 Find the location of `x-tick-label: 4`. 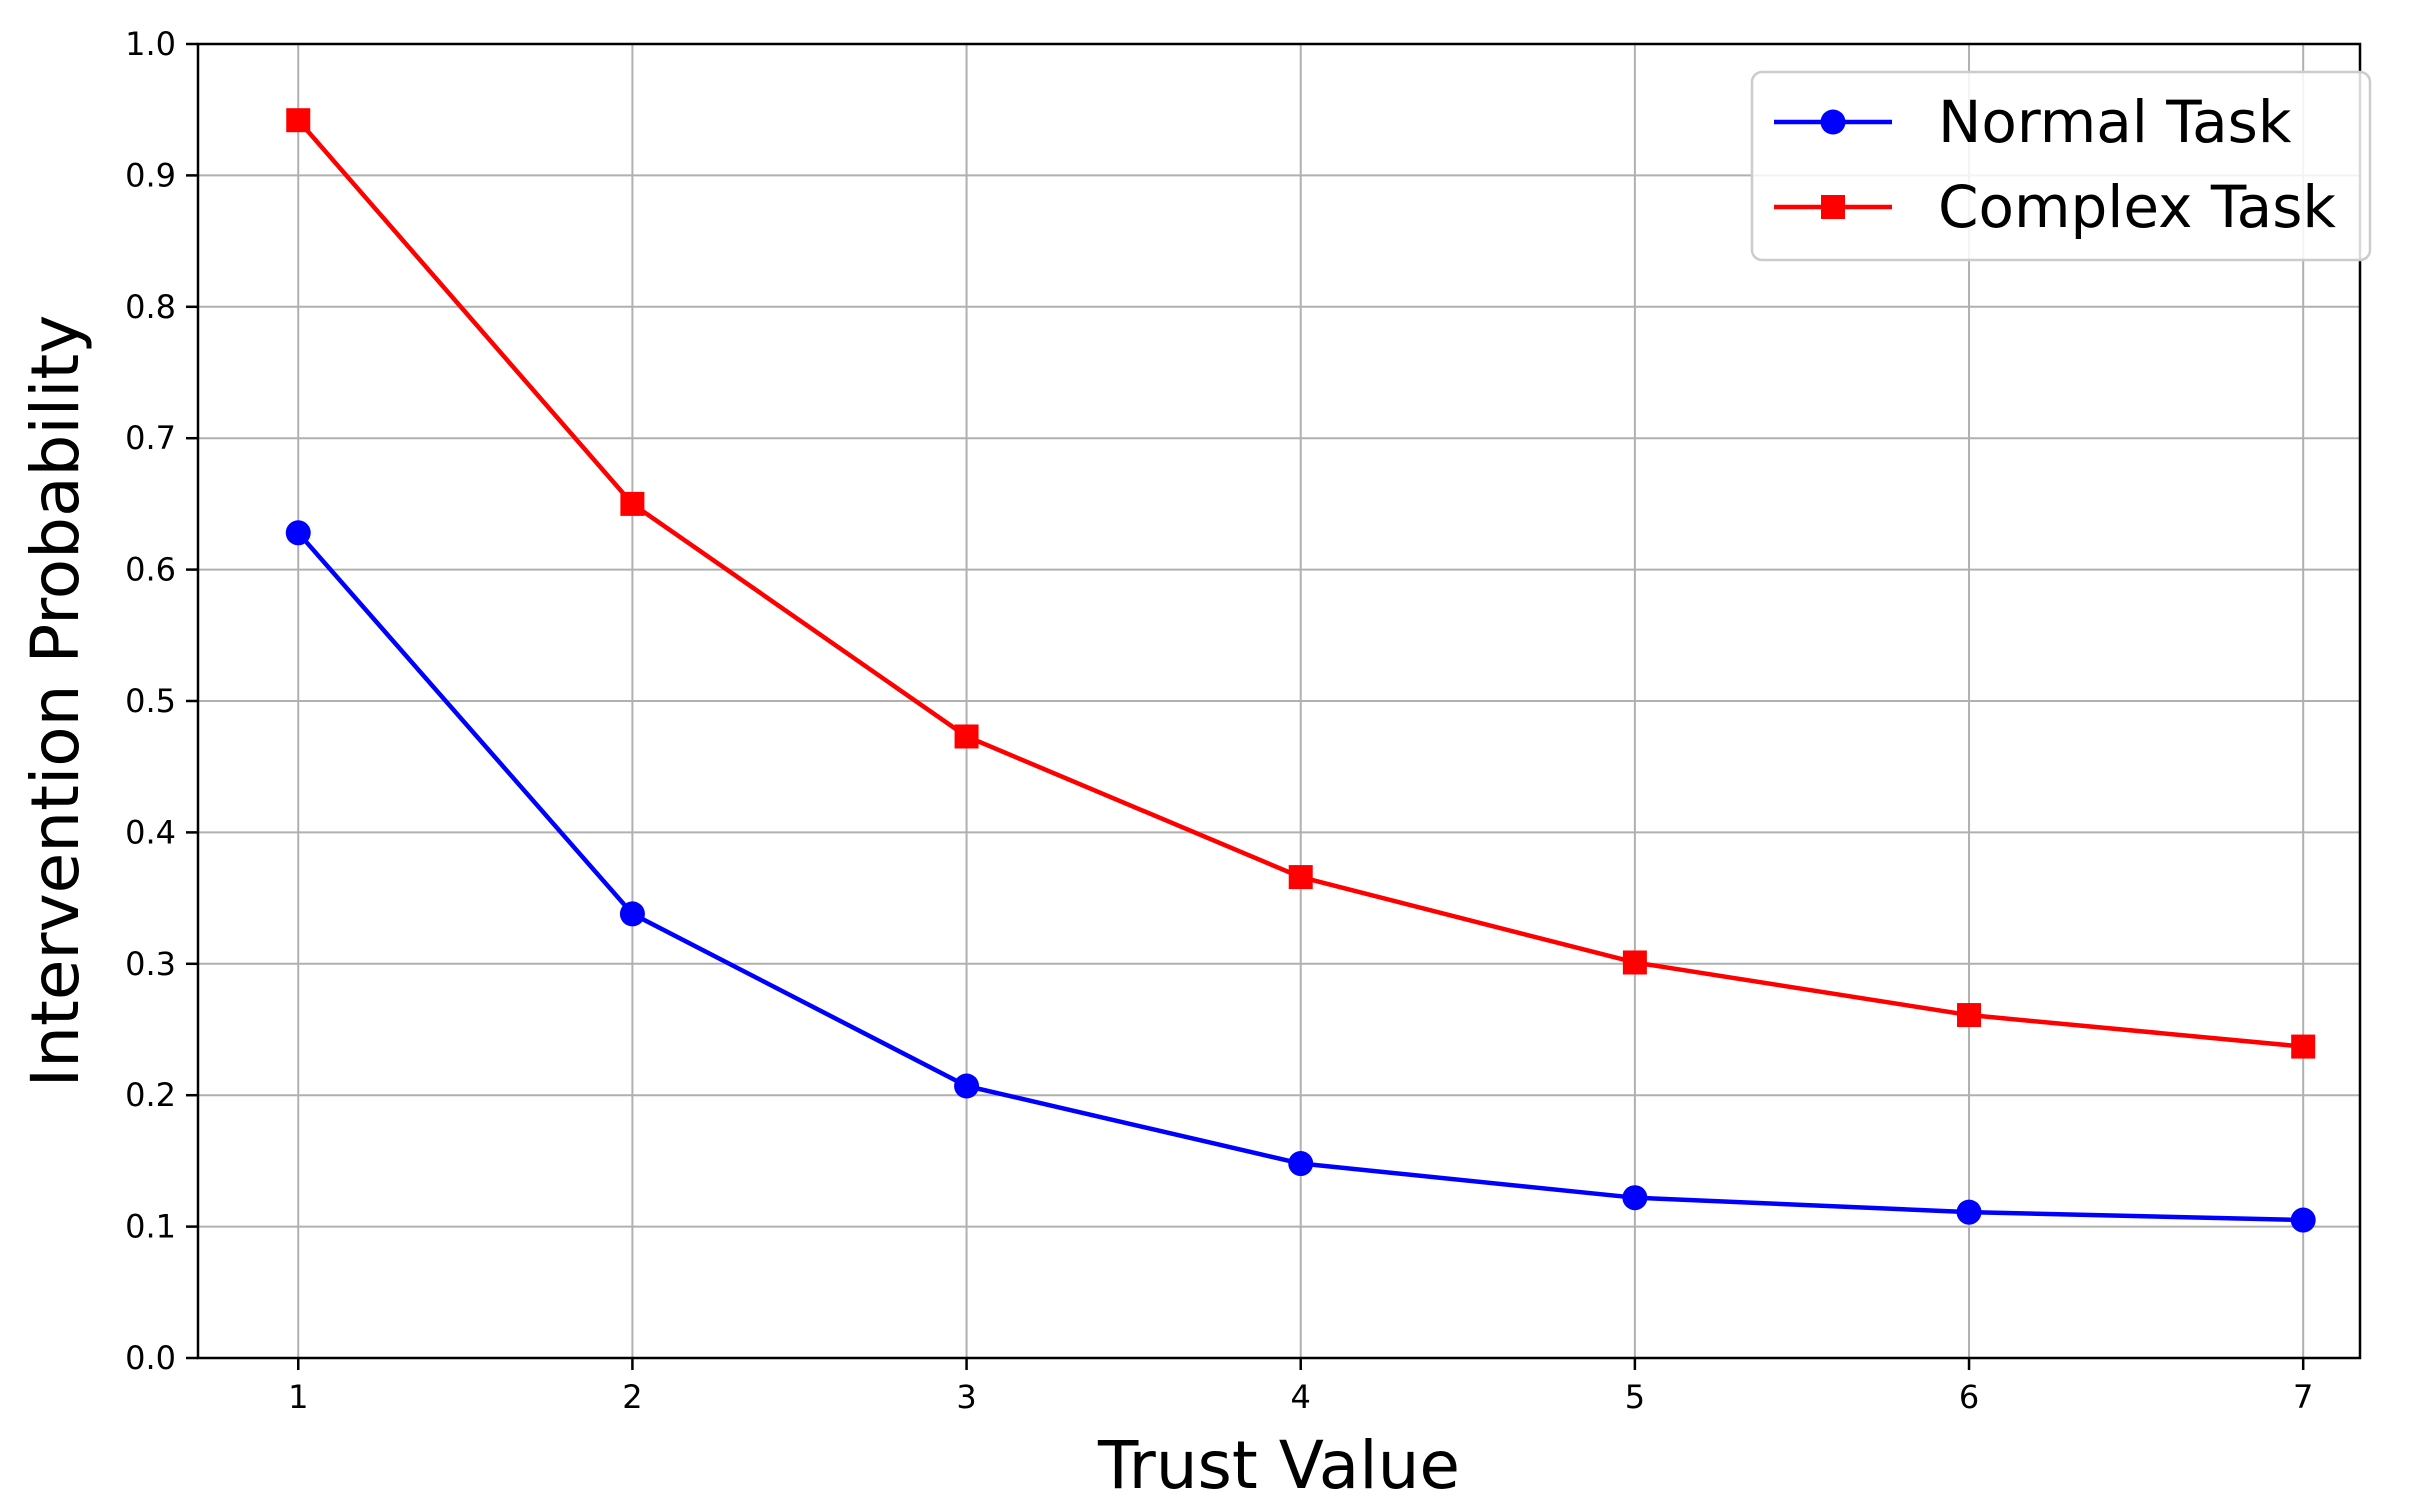

x-tick-label: 4 is located at coordinates (1301, 1397).